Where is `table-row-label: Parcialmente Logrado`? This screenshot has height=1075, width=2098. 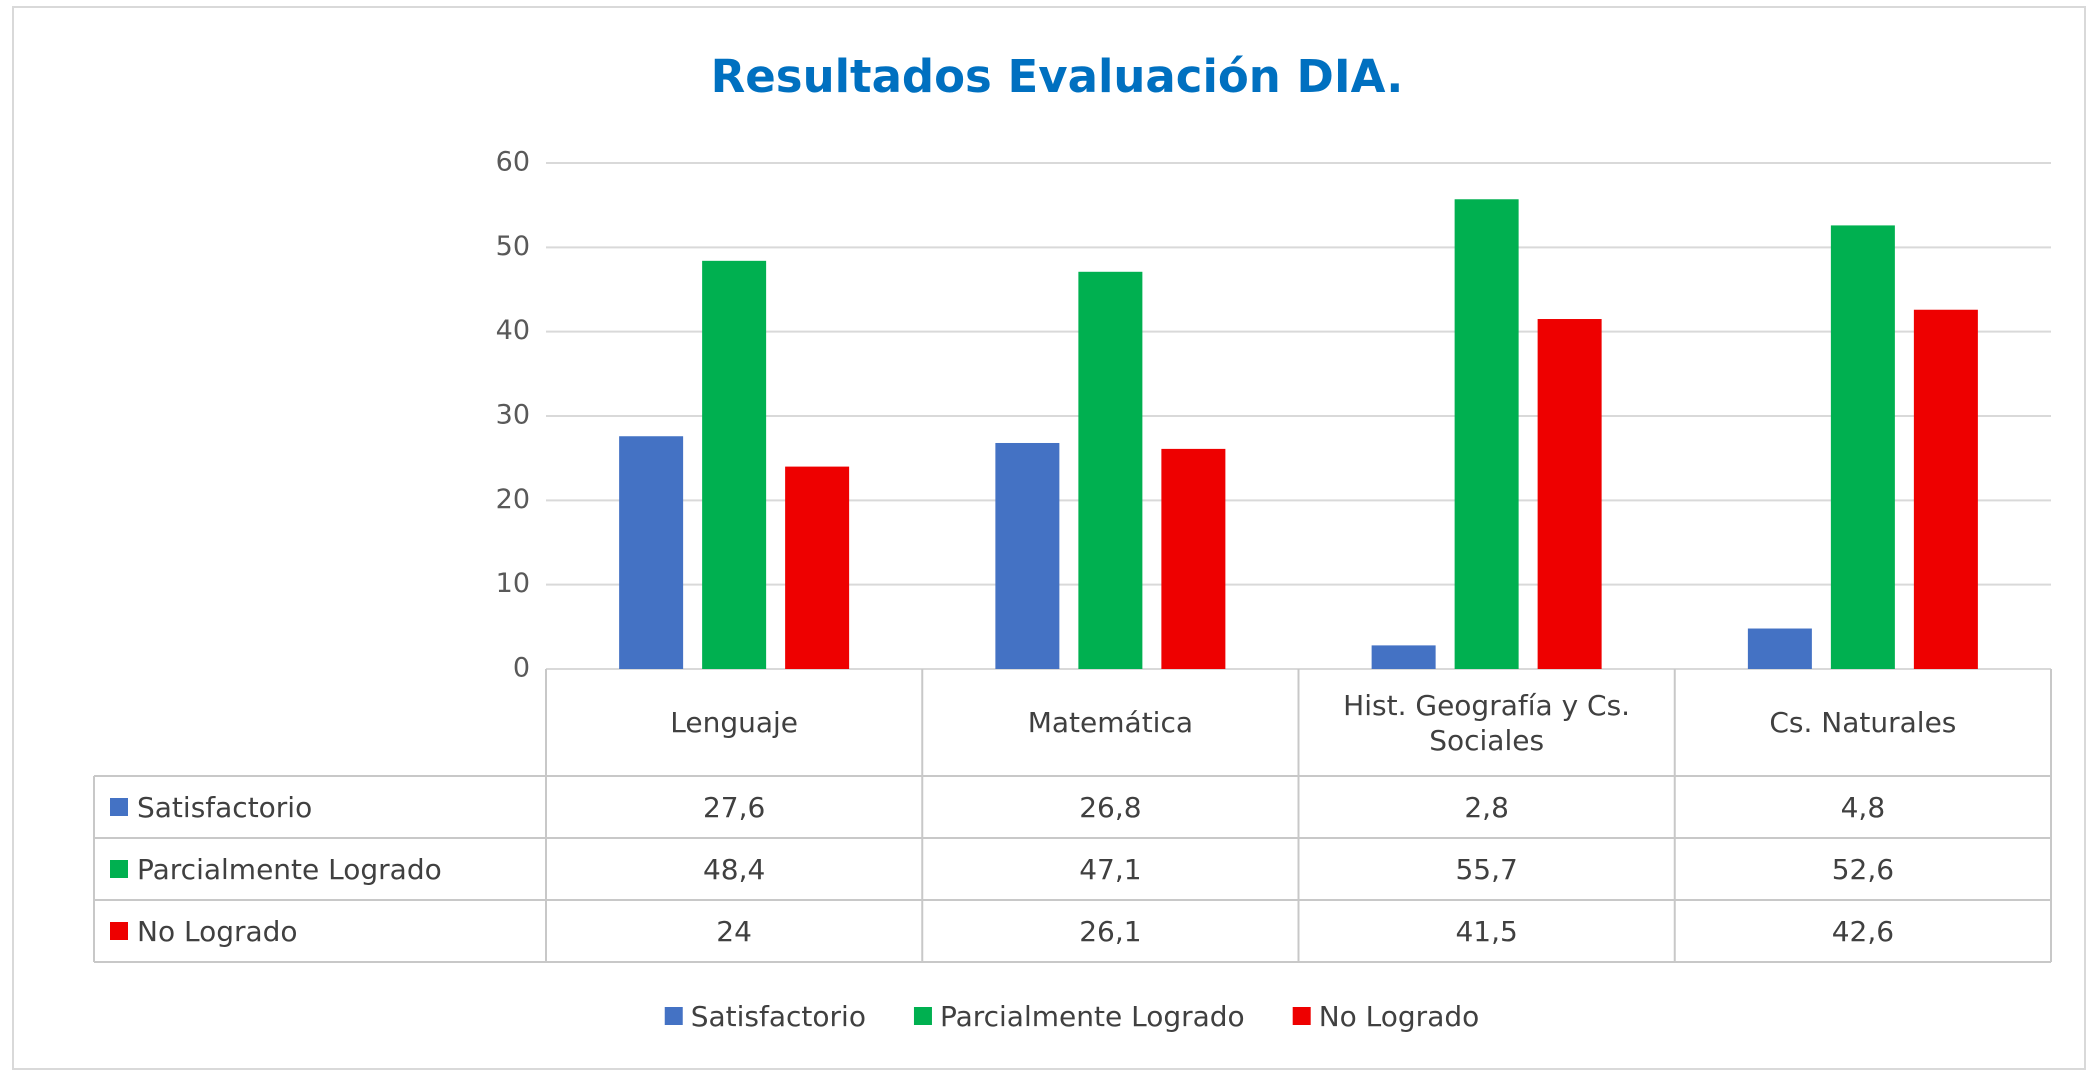 table-row-label: Parcialmente Logrado is located at coordinates (289, 869).